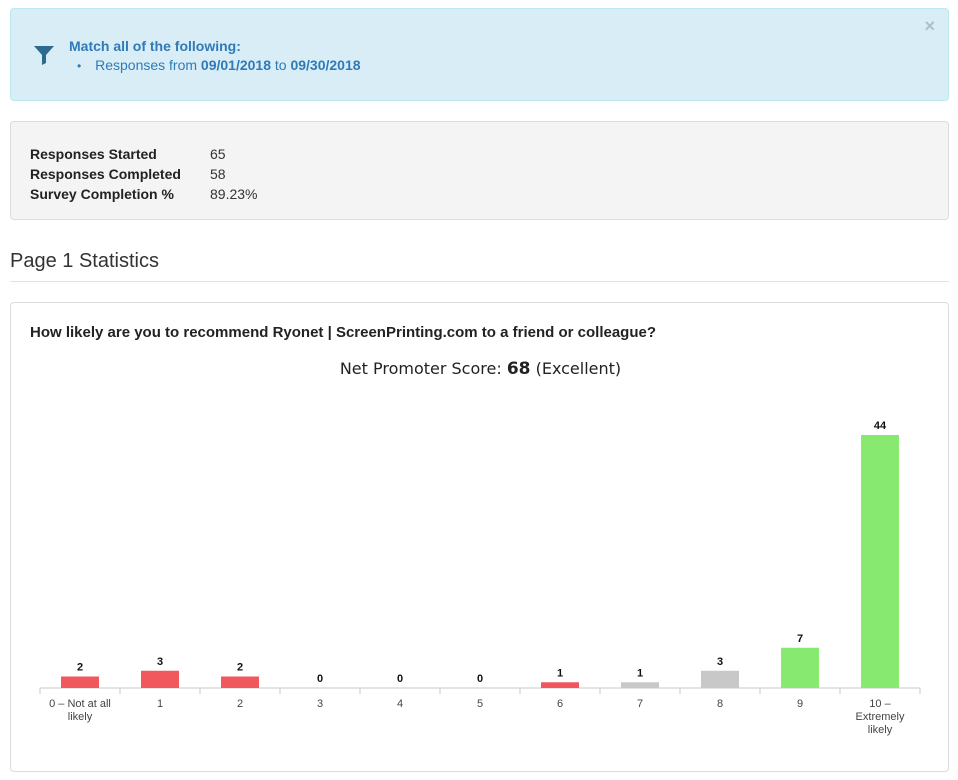 This screenshot has width=958, height=780. What do you see at coordinates (400, 704) in the screenshot?
I see `x-tick-label: 4` at bounding box center [400, 704].